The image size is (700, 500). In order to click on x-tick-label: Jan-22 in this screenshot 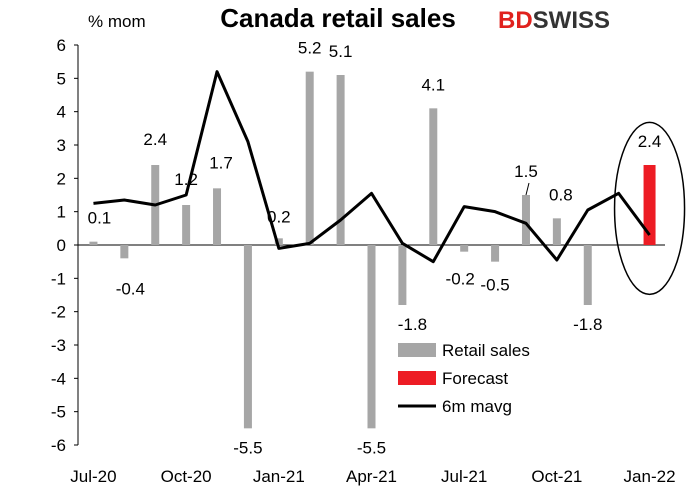, I will do `click(650, 476)`.